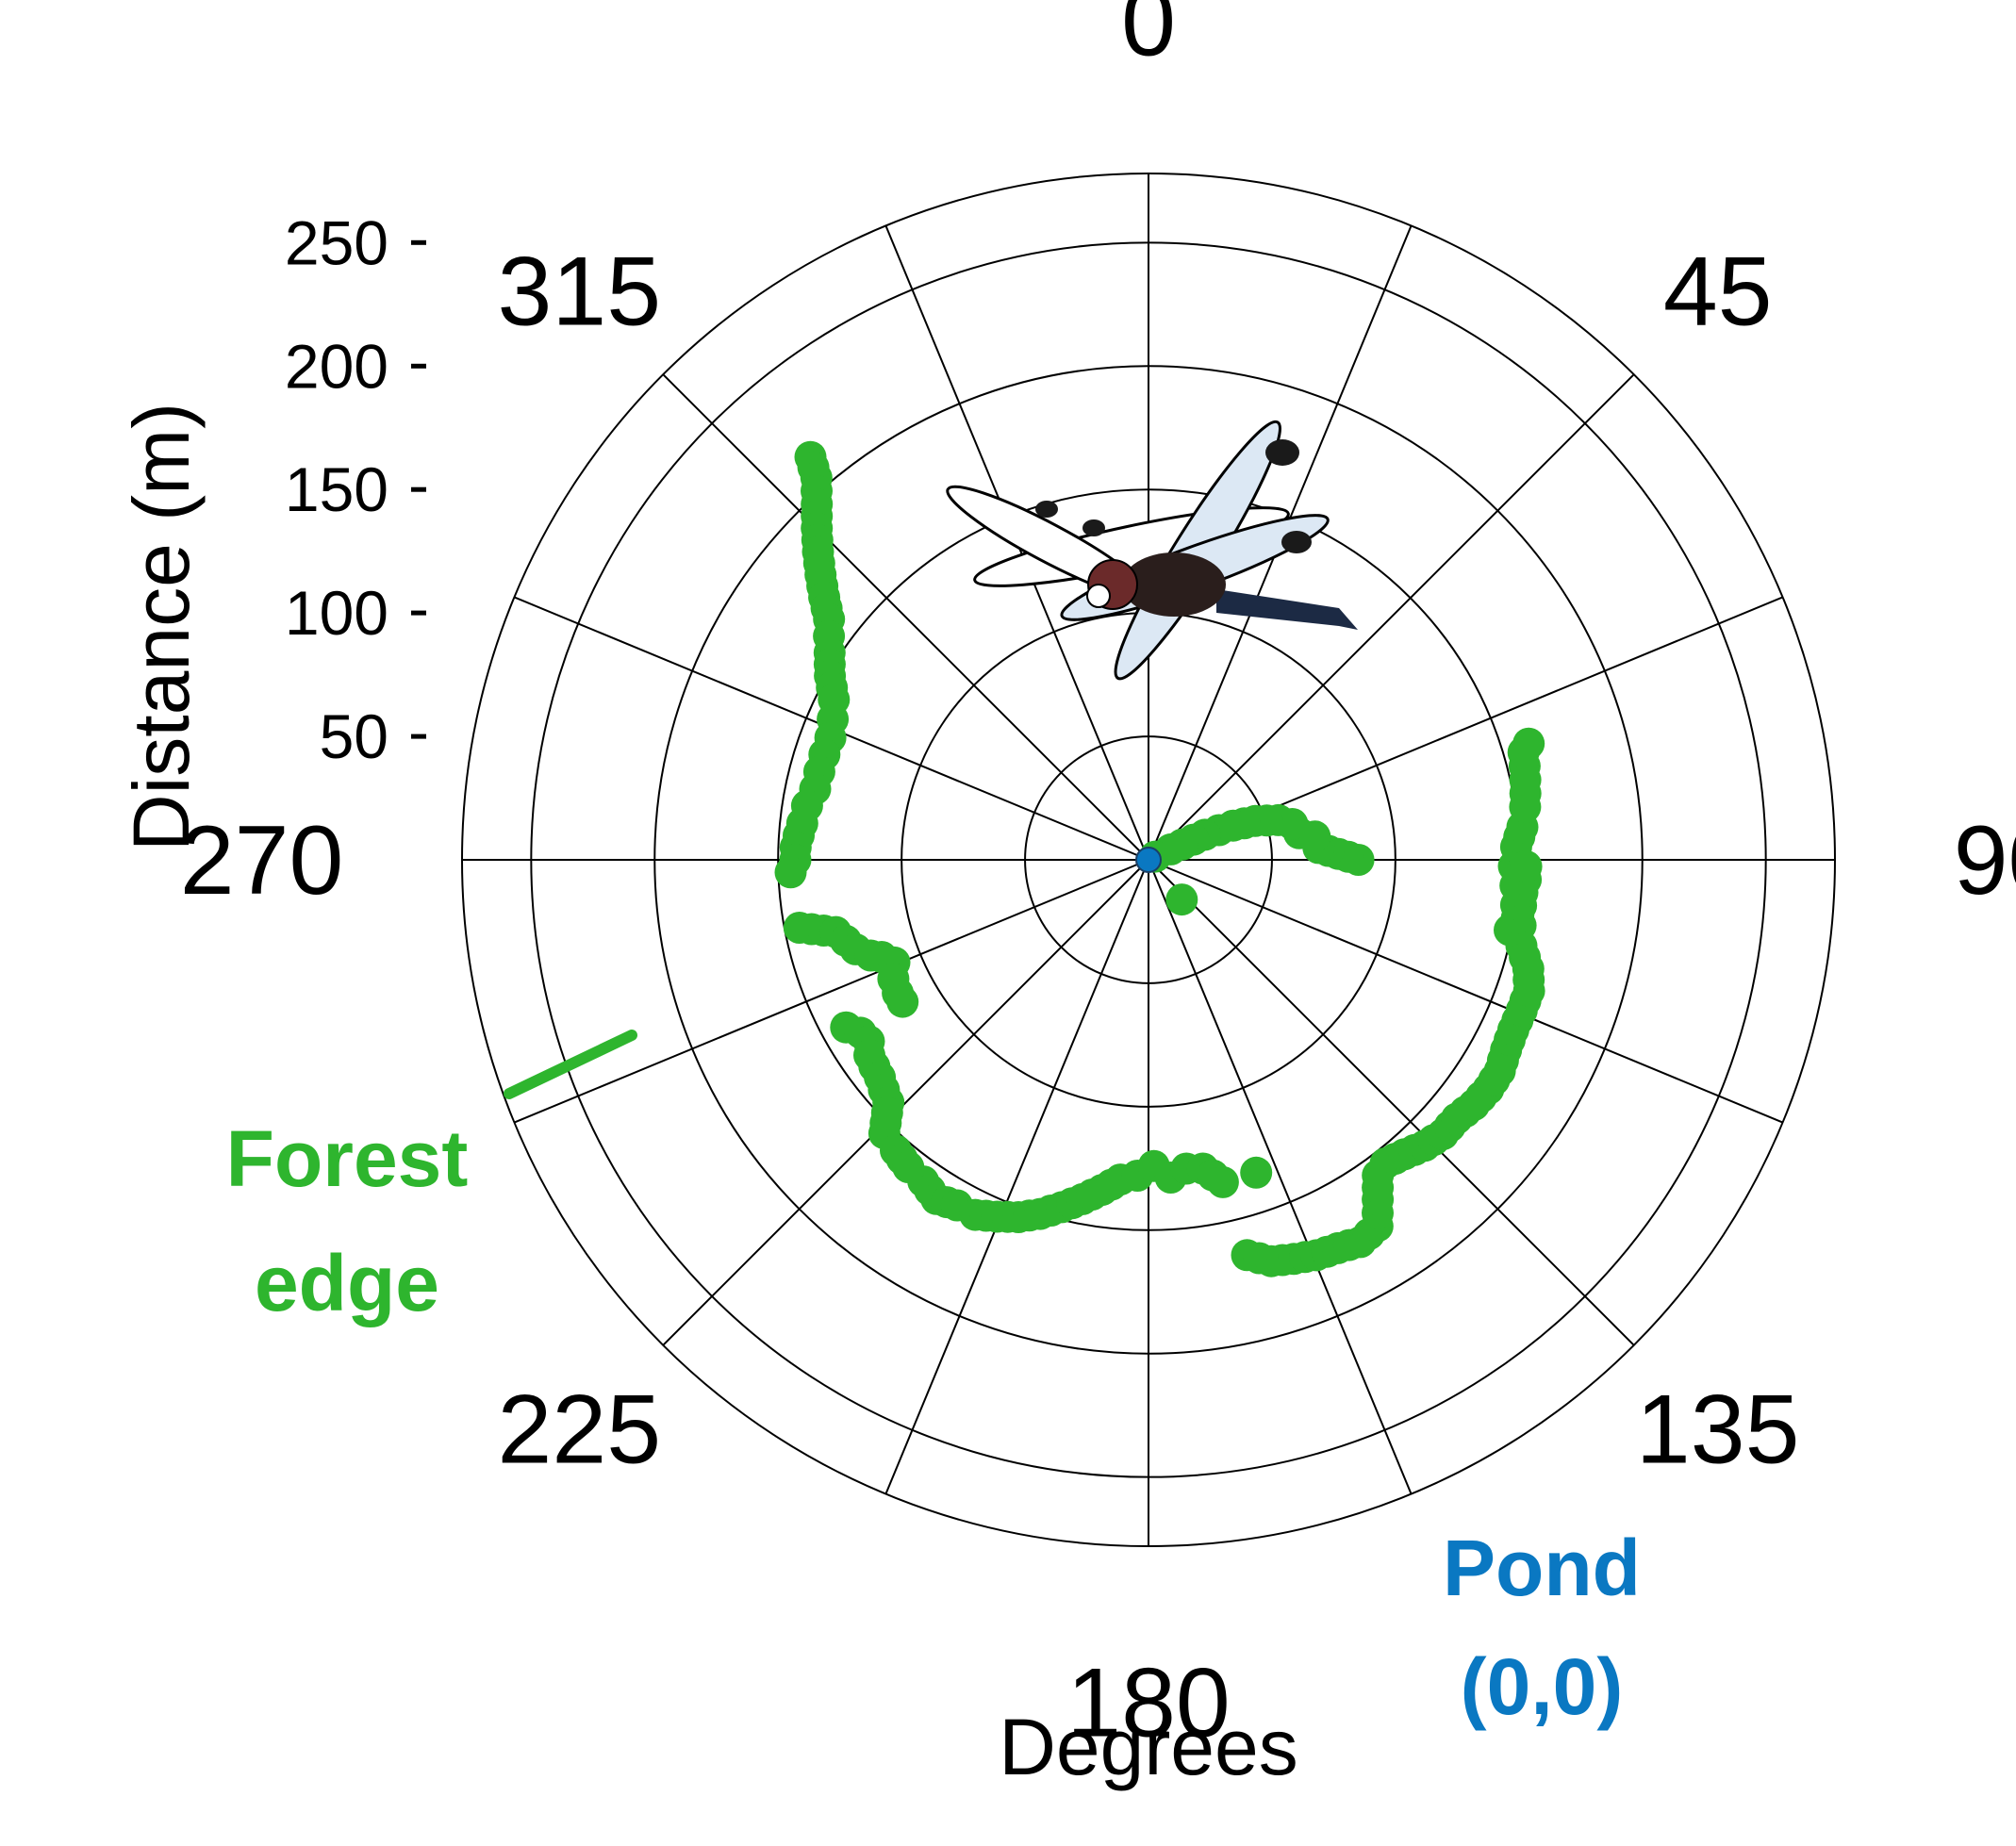 The height and width of the screenshot is (1846, 2016). Describe the element at coordinates (1542, 1686) in the screenshot. I see `pond-label-line2: (0,0)` at that location.